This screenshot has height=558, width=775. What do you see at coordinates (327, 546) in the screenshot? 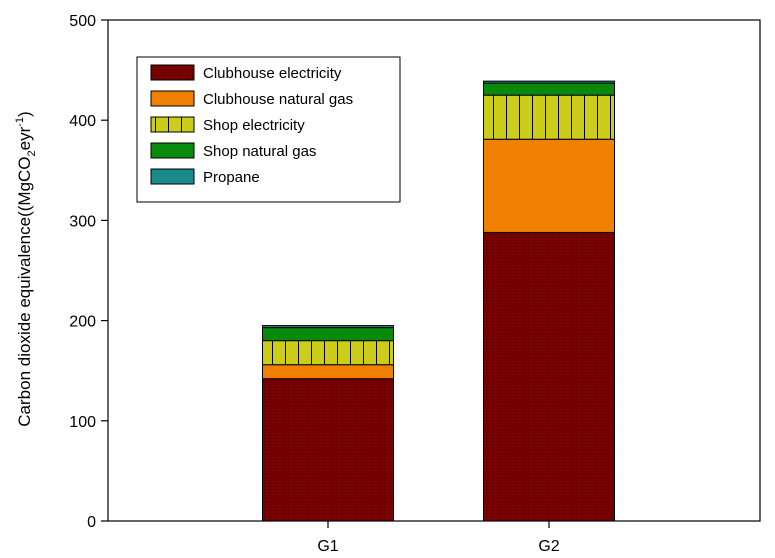
I see `x-tick-label: G1` at bounding box center [327, 546].